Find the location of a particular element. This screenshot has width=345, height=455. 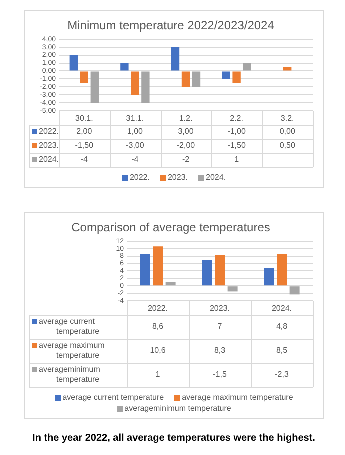

category-label: 2024. is located at coordinates (216, 177).